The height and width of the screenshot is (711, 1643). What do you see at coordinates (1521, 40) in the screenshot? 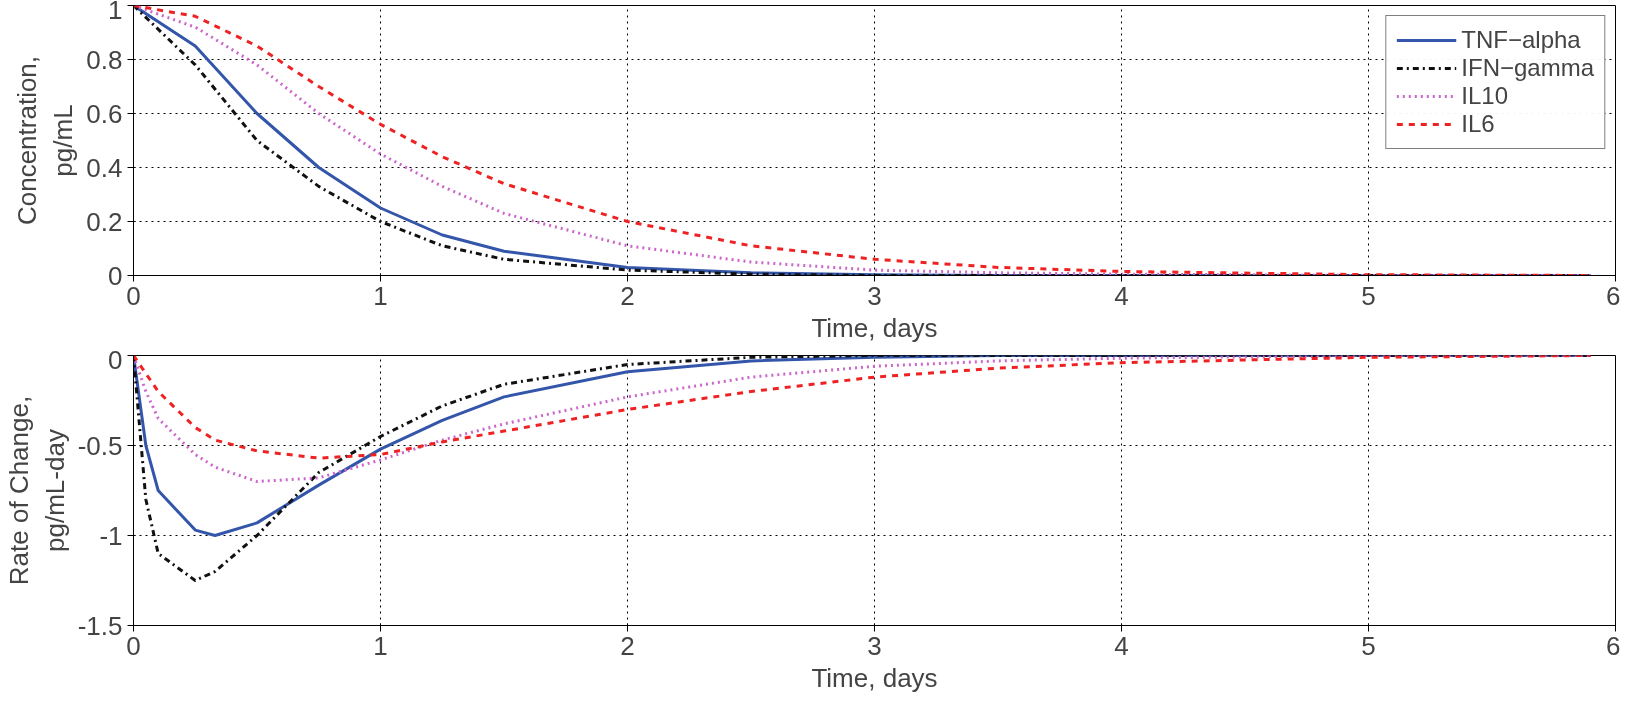
I see `legend-label: TNF−alpha` at bounding box center [1521, 40].